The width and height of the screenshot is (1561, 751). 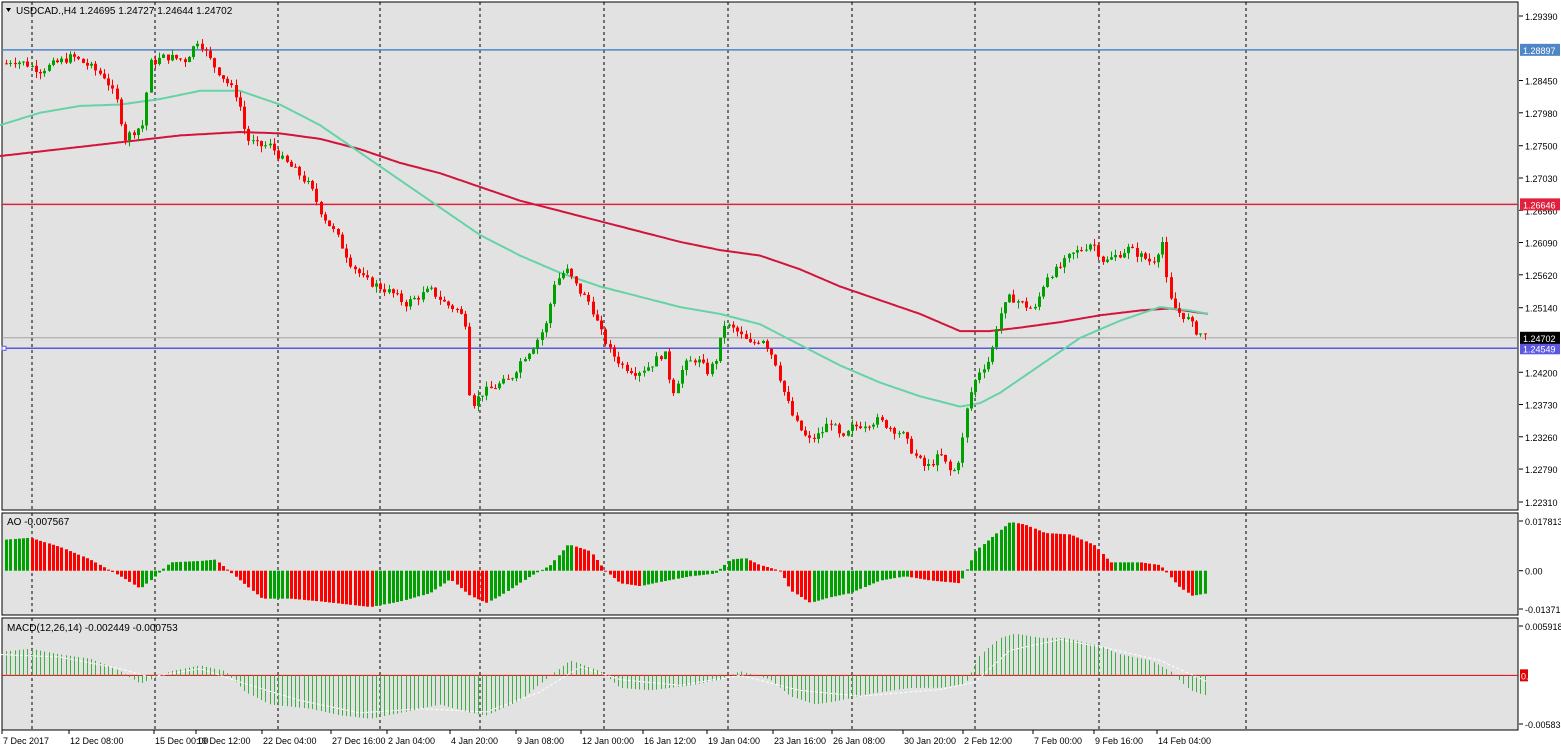 What do you see at coordinates (4, 348) in the screenshot?
I see `line-anchor-handle` at bounding box center [4, 348].